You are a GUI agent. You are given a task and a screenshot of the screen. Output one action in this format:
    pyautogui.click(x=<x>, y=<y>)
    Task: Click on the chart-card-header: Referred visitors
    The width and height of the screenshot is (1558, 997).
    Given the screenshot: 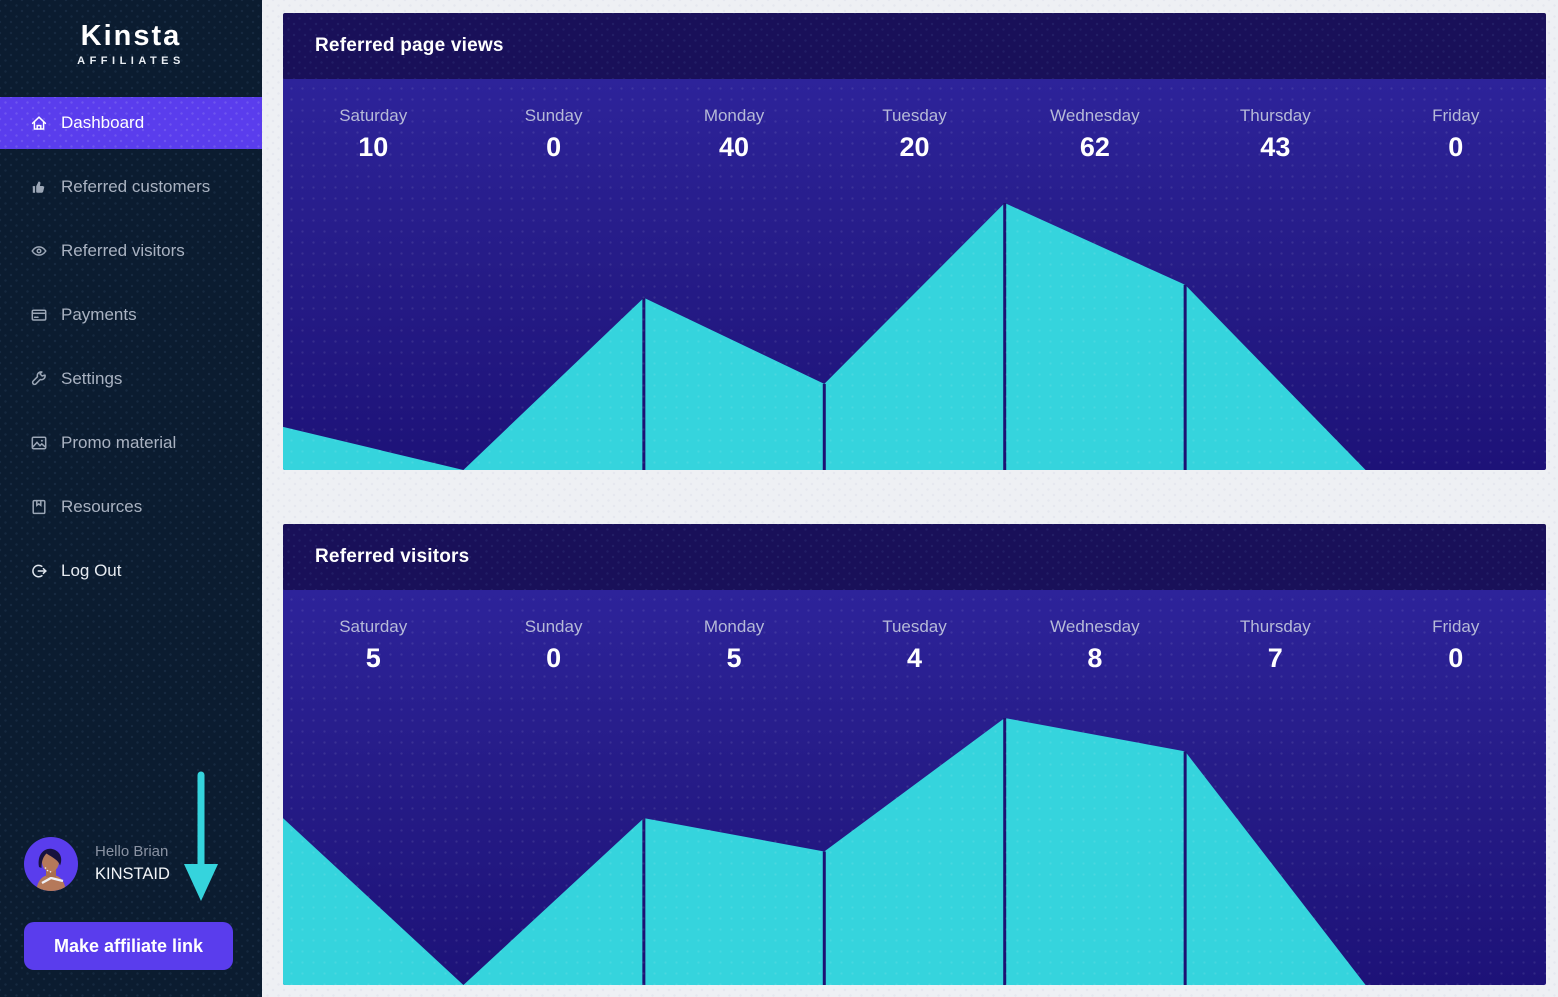 What is the action you would take?
    pyautogui.click(x=914, y=557)
    